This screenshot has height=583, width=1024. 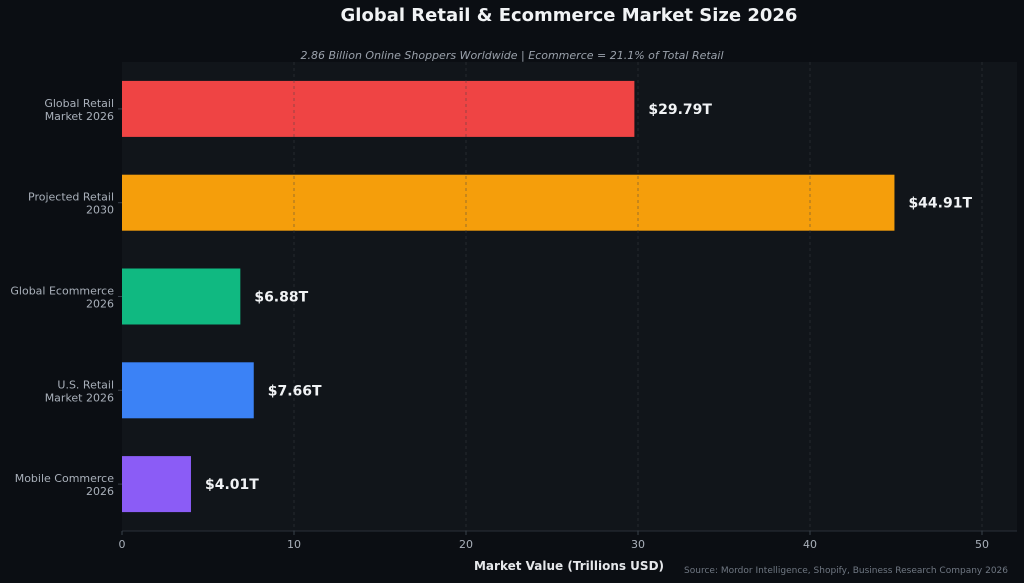 What do you see at coordinates (65, 478) in the screenshot?
I see `category-label-line: Mobile Commerce` at bounding box center [65, 478].